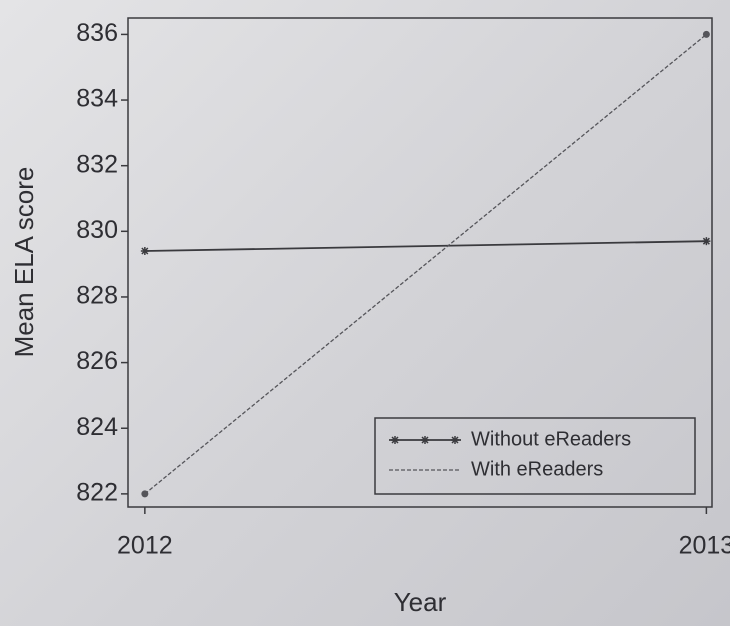  Describe the element at coordinates (420, 602) in the screenshot. I see `x-axis-label: Year` at that location.